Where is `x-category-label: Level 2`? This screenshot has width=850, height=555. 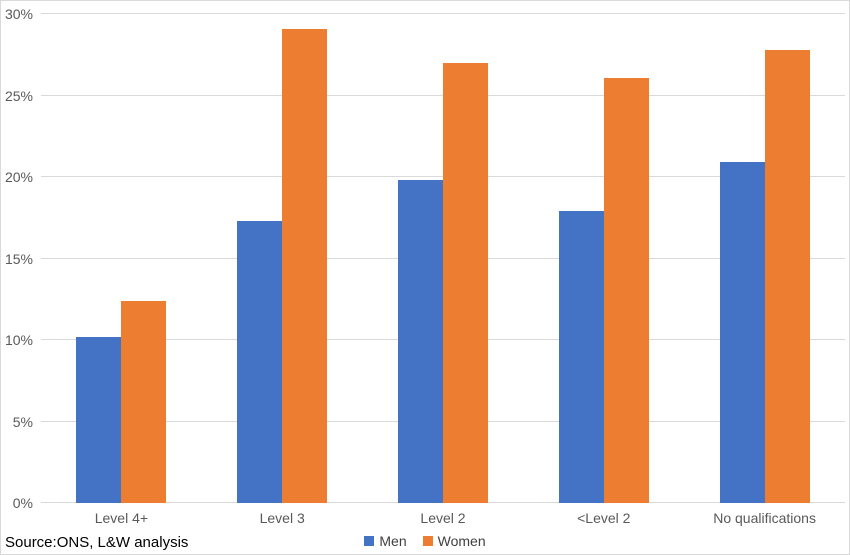 x-category-label: Level 2 is located at coordinates (443, 518).